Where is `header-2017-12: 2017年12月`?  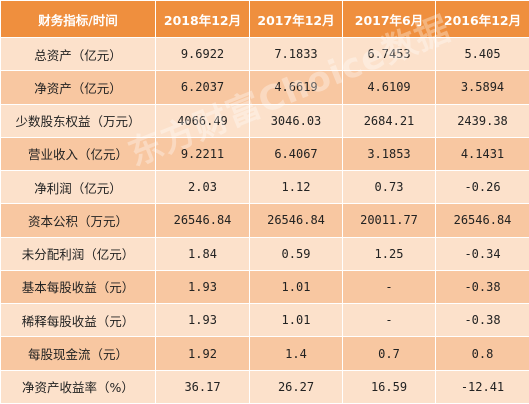
header-2017-12: 2017年12月 is located at coordinates (296, 19).